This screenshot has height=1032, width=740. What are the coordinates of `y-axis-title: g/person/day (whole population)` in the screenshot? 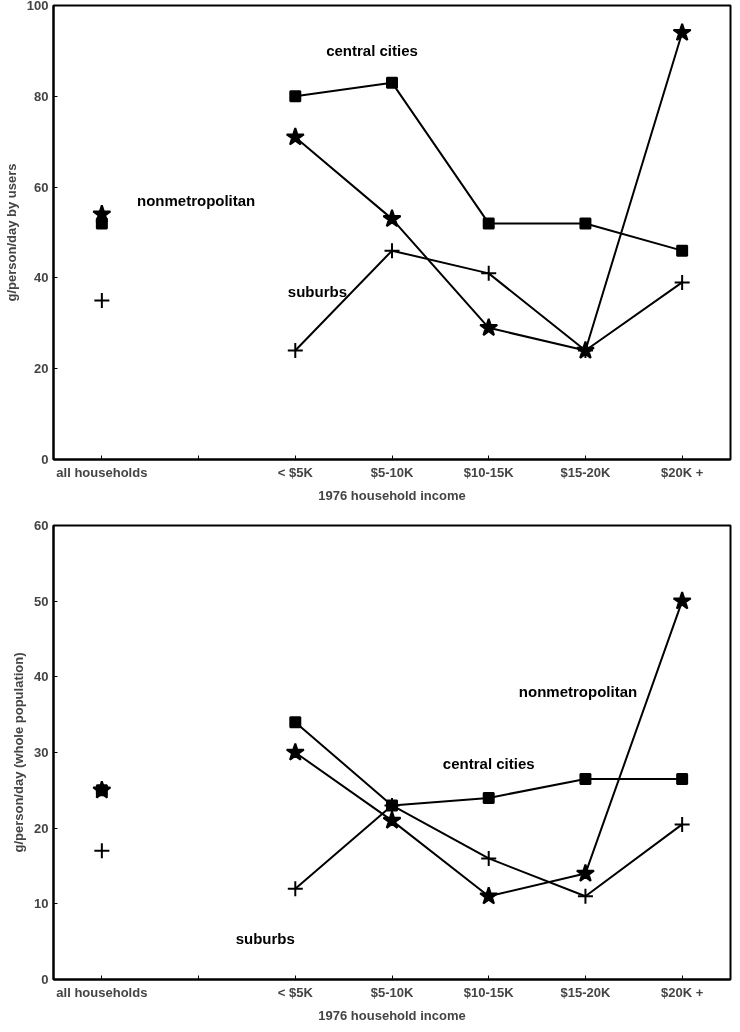 It's located at (19, 752).